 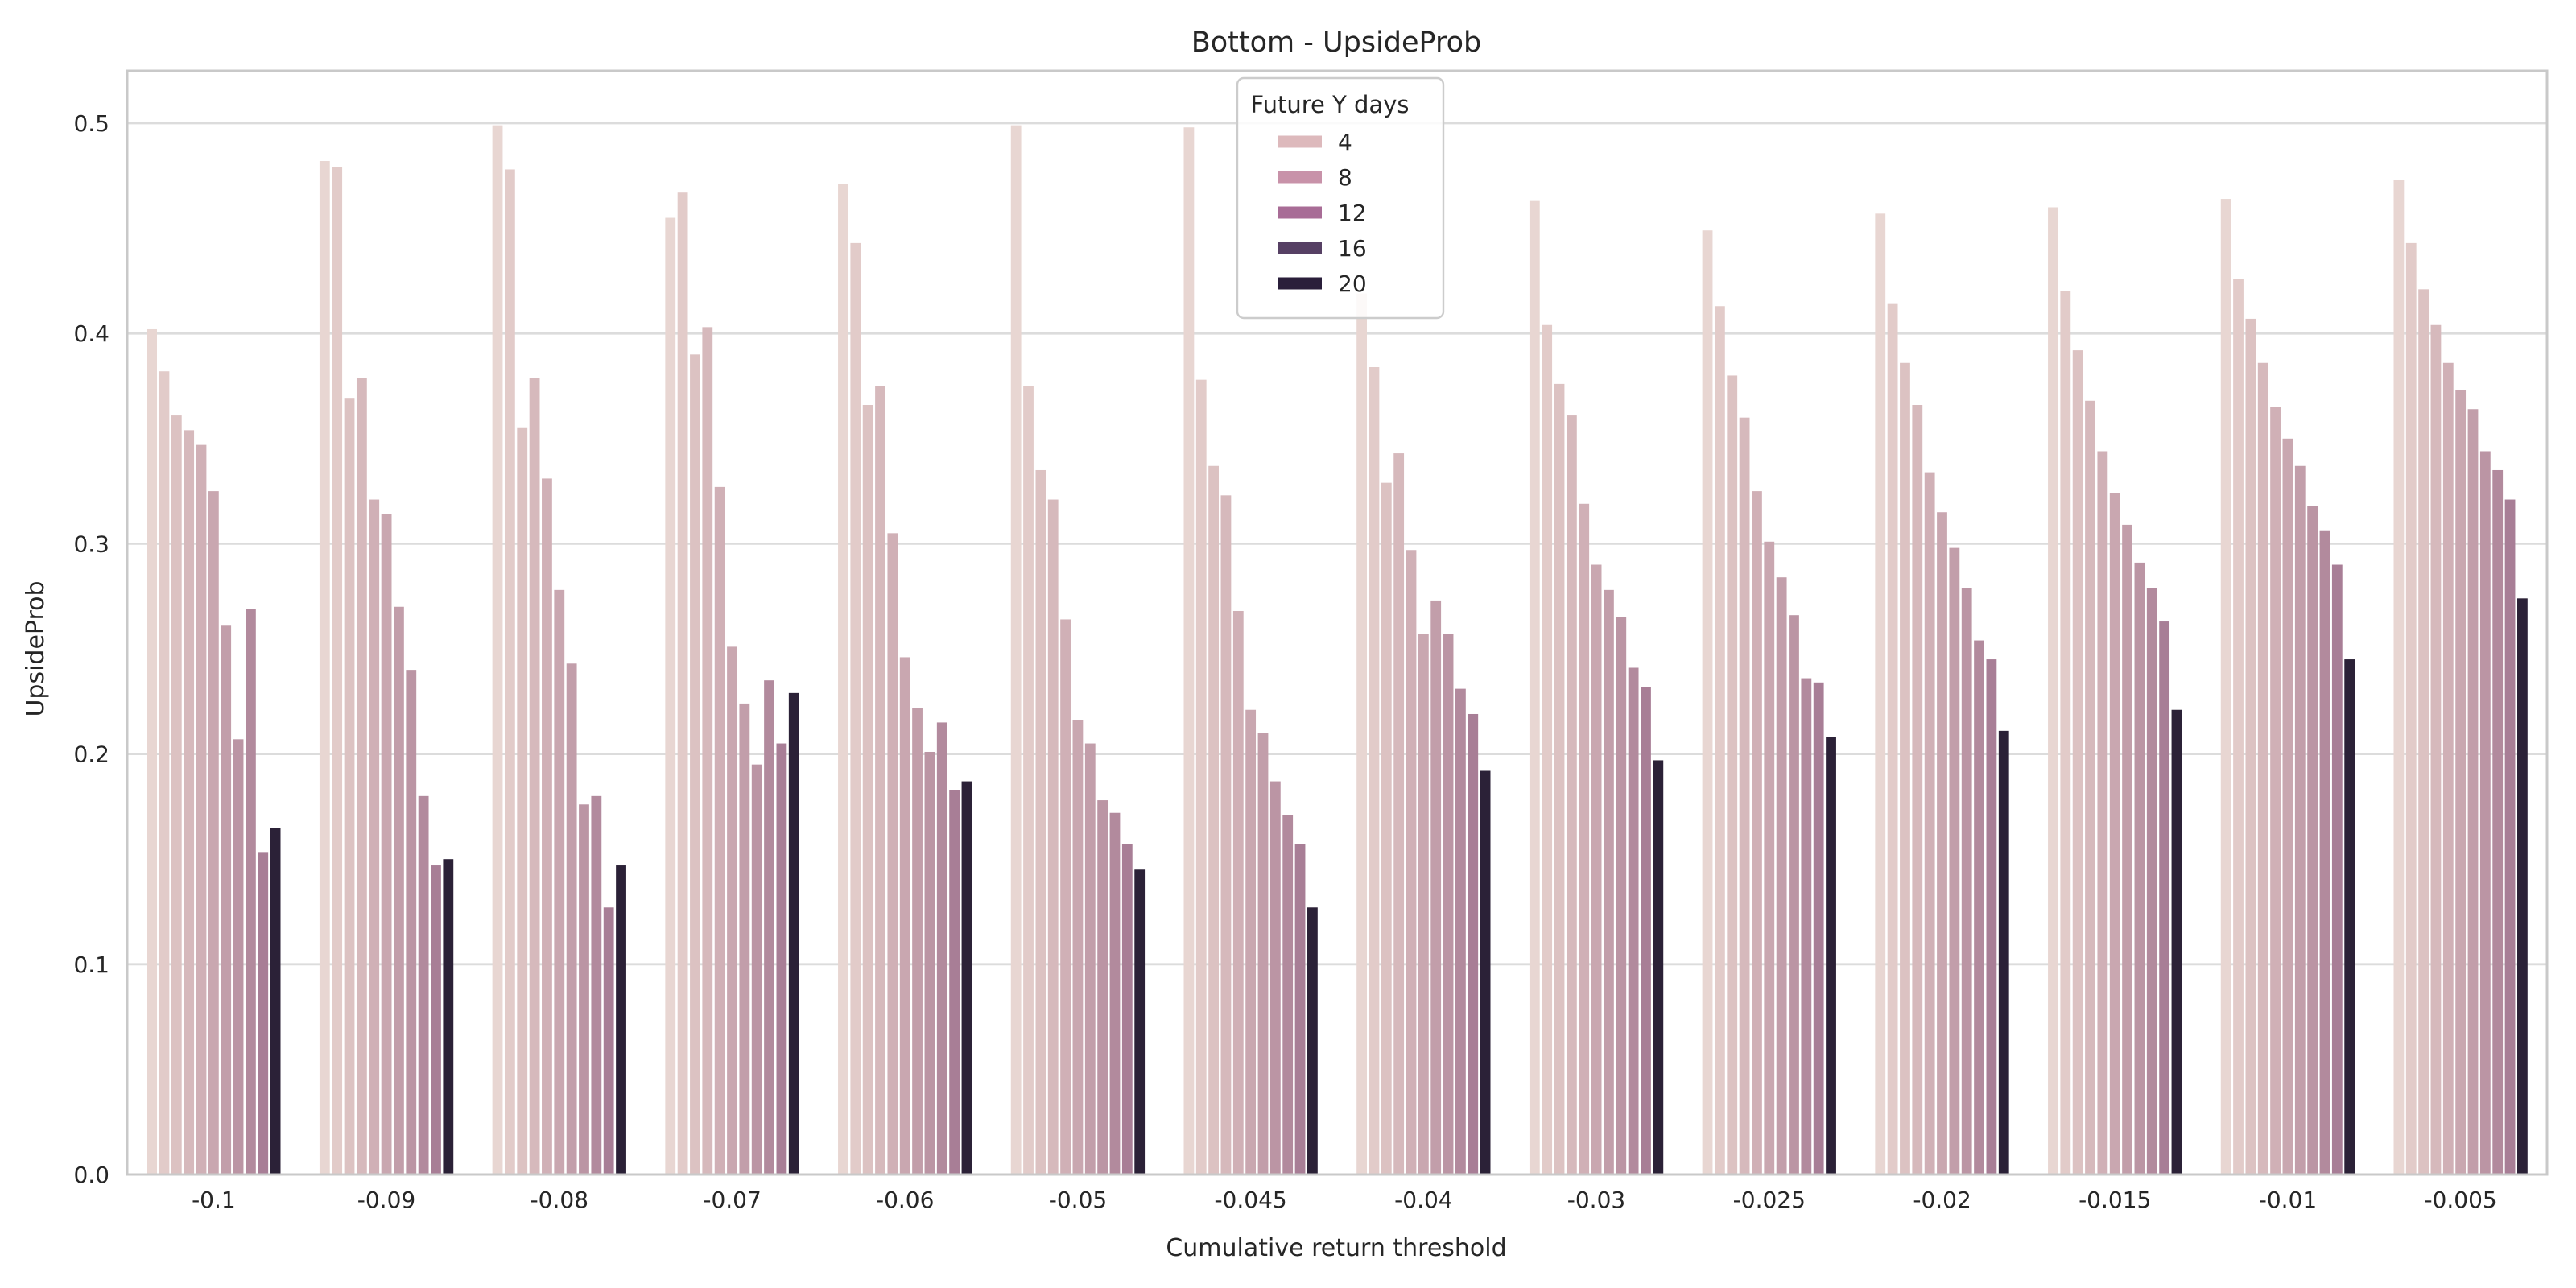 What do you see at coordinates (1345, 177) in the screenshot?
I see `legend-entry-label: 8` at bounding box center [1345, 177].